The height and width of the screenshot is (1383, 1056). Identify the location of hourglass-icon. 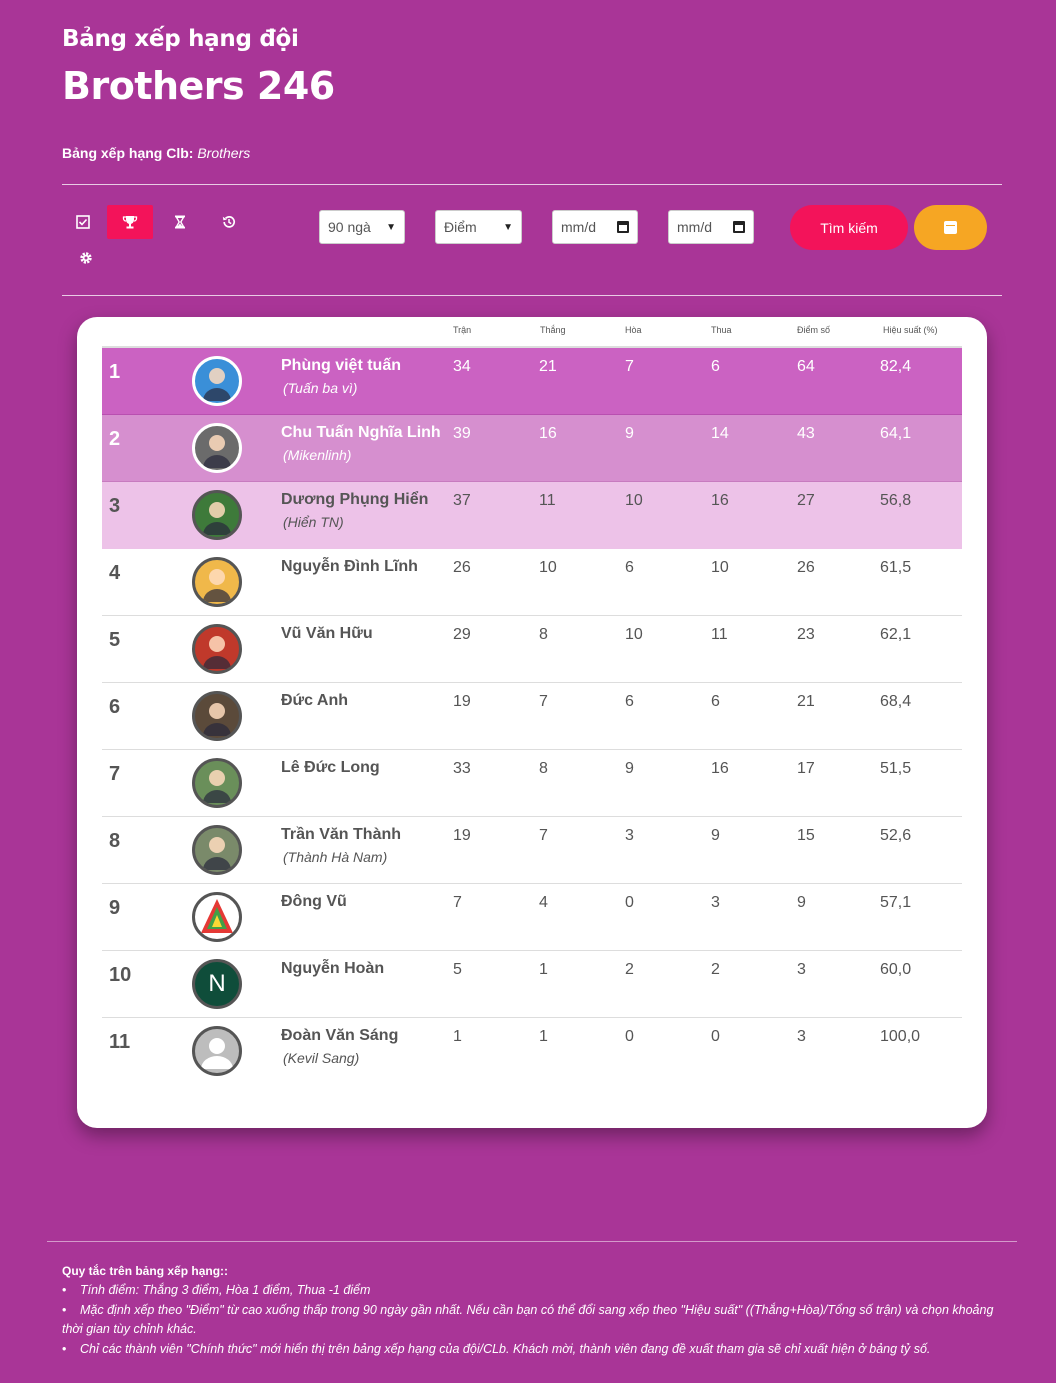
(180, 222).